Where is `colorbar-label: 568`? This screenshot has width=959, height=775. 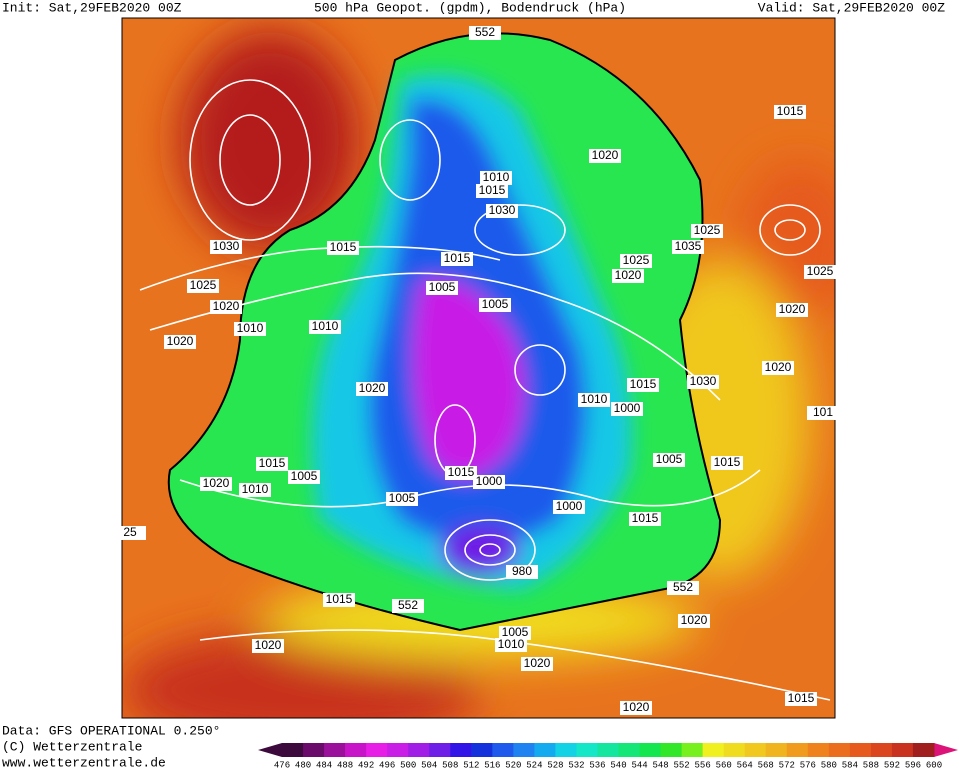 colorbar-label: 568 is located at coordinates (766, 765).